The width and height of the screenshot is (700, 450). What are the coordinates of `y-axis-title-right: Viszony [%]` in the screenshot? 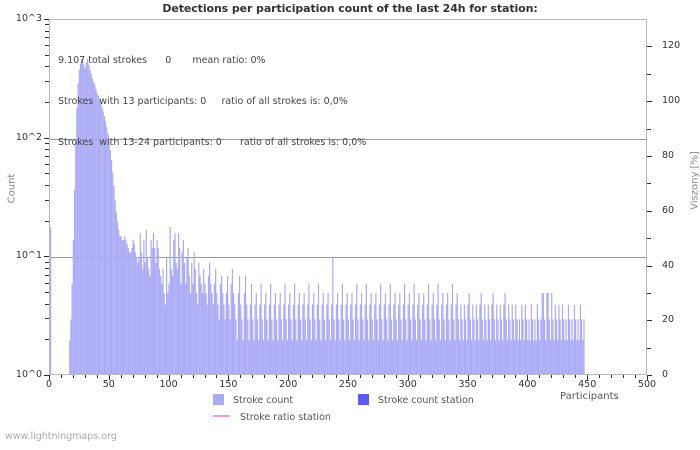 It's located at (694, 180).